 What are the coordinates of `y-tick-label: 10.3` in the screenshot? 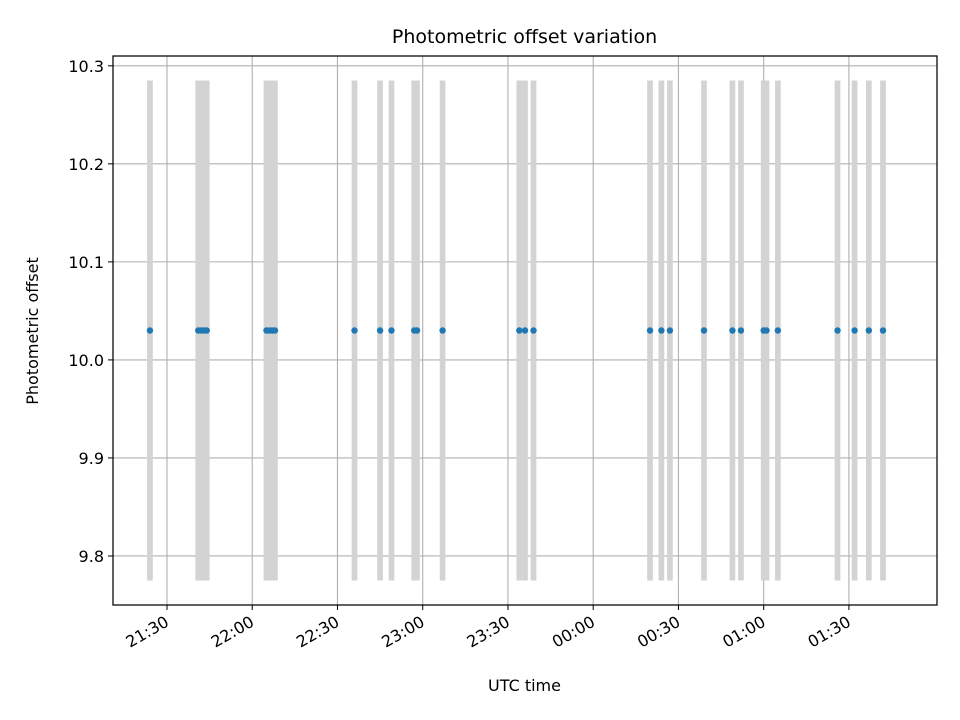 It's located at (86, 66).